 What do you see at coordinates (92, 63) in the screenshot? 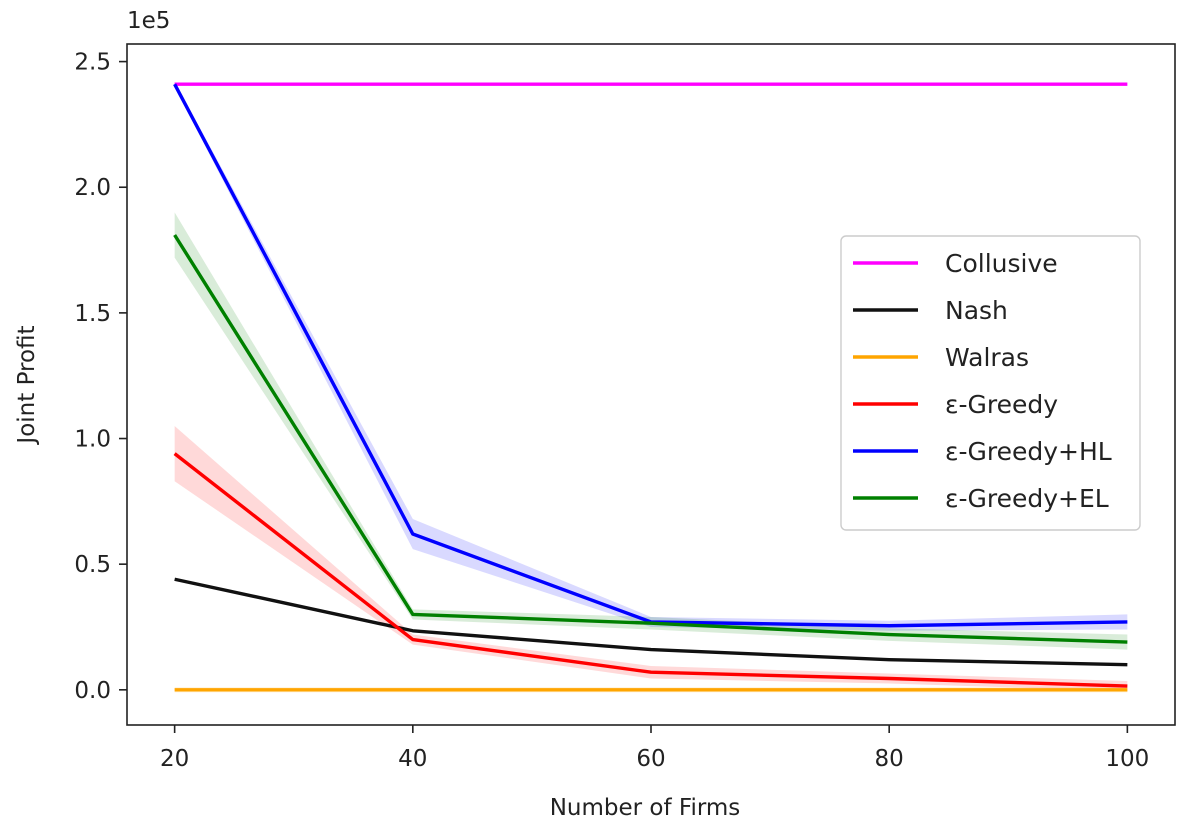
I see `y-tick-label: 2.5` at bounding box center [92, 63].